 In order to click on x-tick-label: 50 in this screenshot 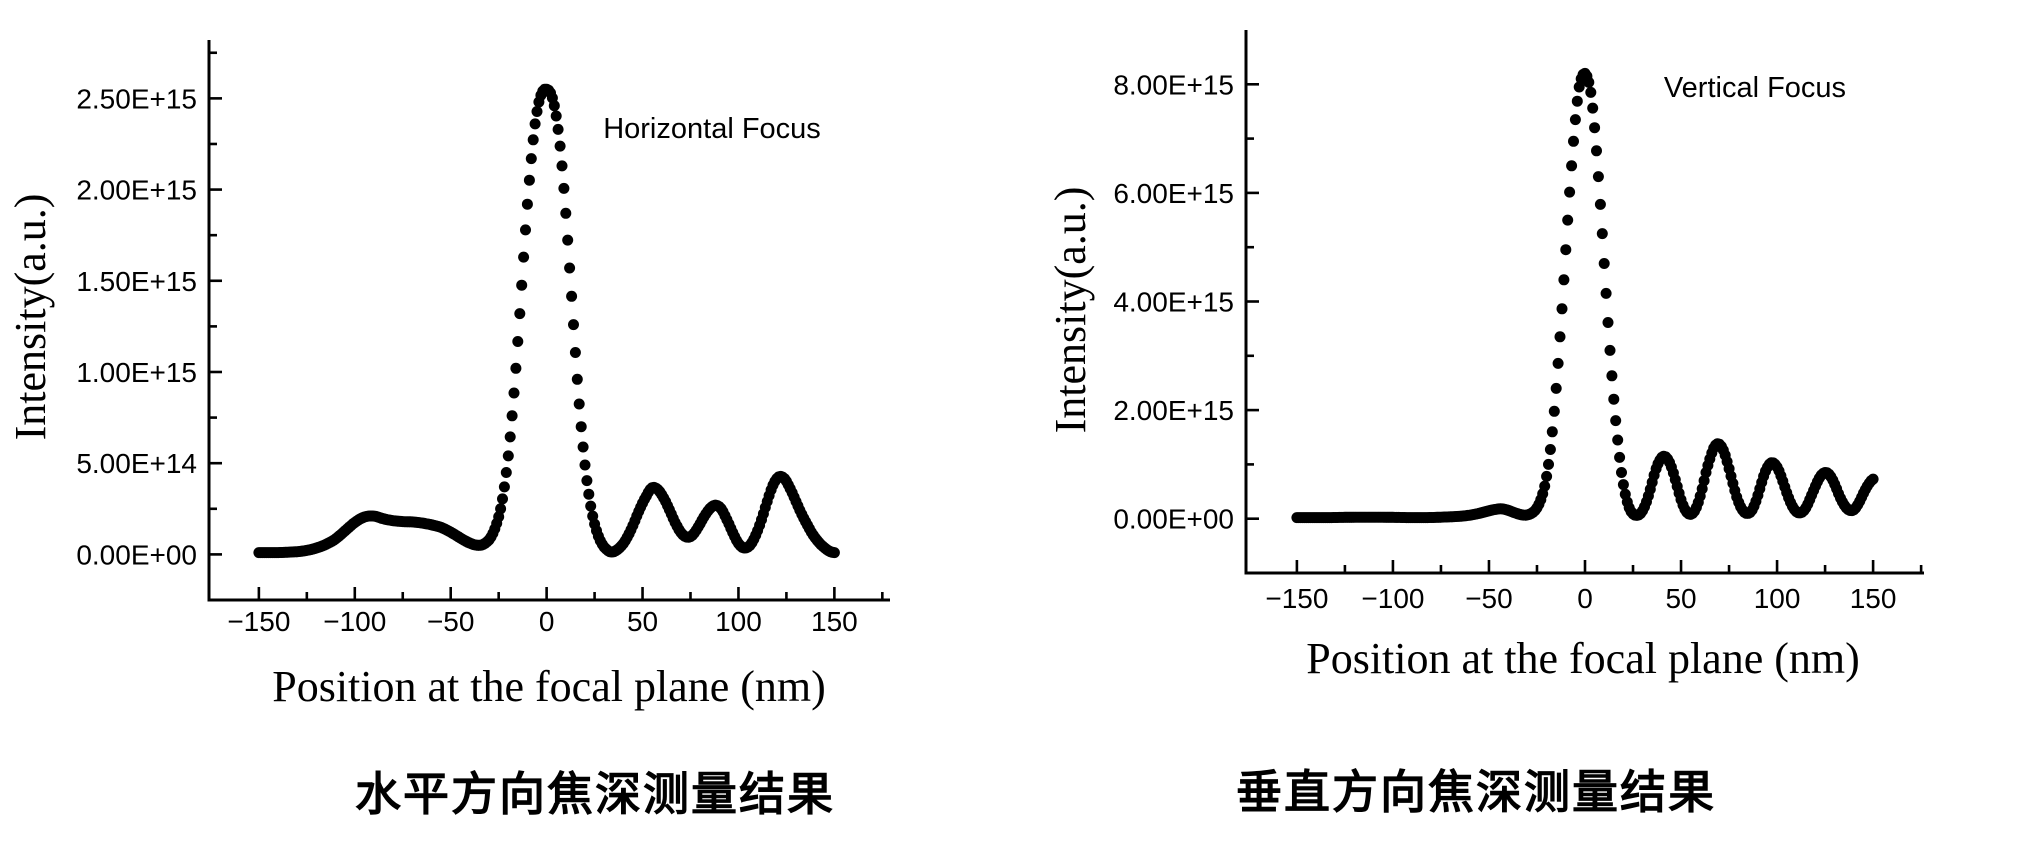, I will do `click(1680, 598)`.